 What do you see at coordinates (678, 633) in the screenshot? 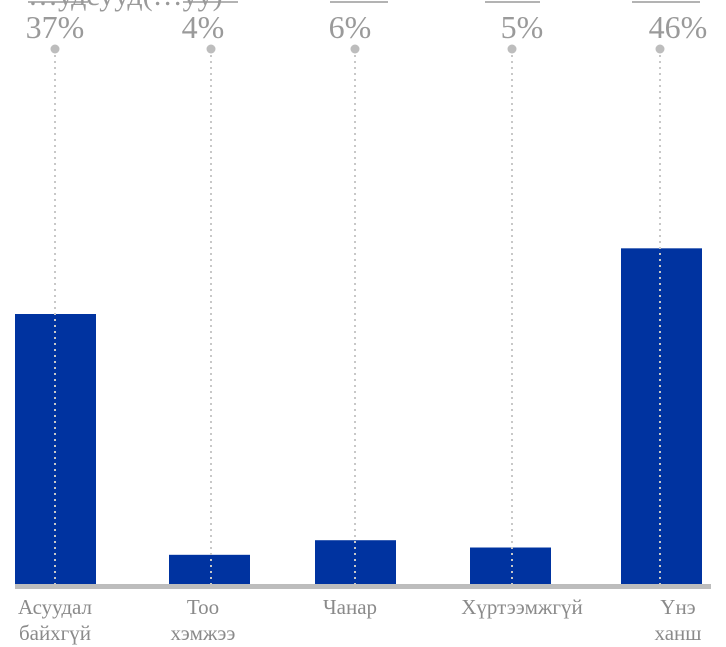
I see `x-tick-label: ханш` at bounding box center [678, 633].